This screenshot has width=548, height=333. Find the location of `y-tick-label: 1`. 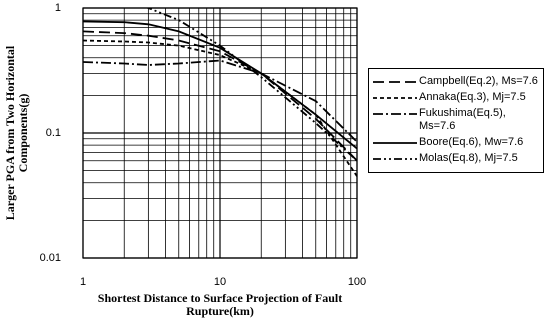

y-tick-label: 1 is located at coordinates (58, 8).